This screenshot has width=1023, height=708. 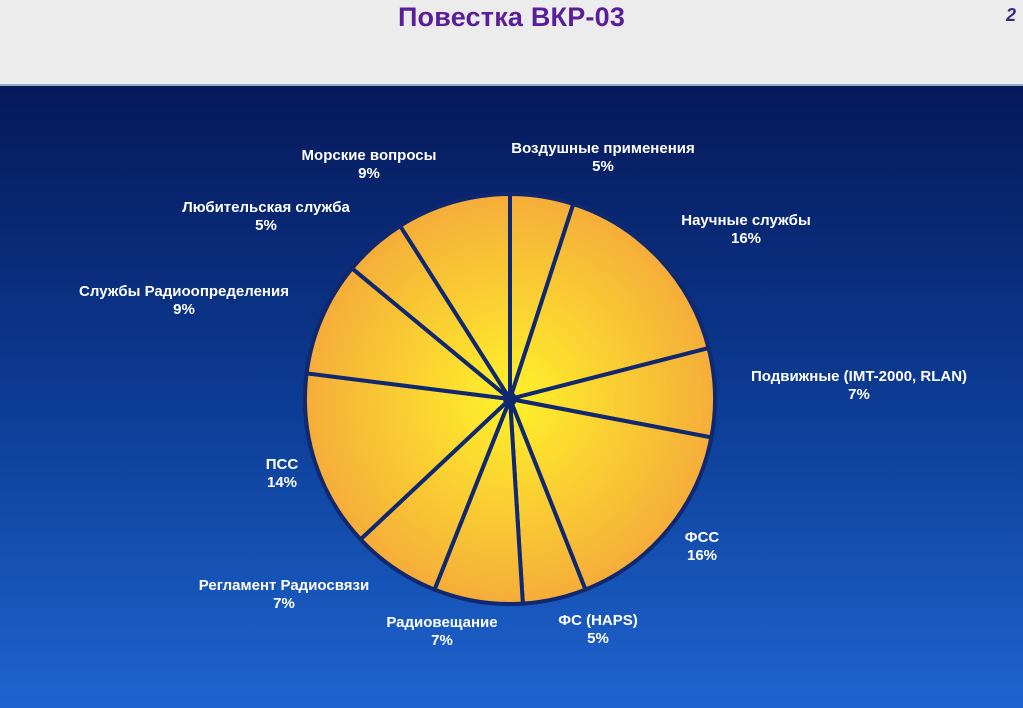 I want to click on slide-header: Повестка ВКР-03 2, so click(x=511, y=42).